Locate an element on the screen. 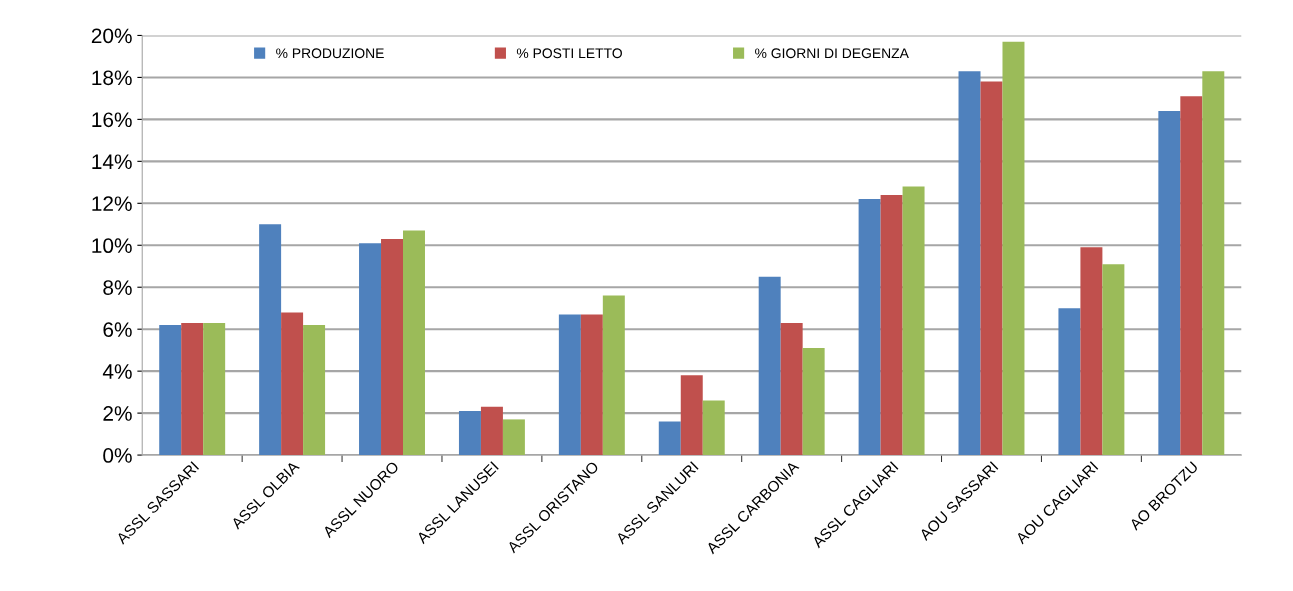 The width and height of the screenshot is (1293, 591). y-tick-label: 2% is located at coordinates (117, 413).